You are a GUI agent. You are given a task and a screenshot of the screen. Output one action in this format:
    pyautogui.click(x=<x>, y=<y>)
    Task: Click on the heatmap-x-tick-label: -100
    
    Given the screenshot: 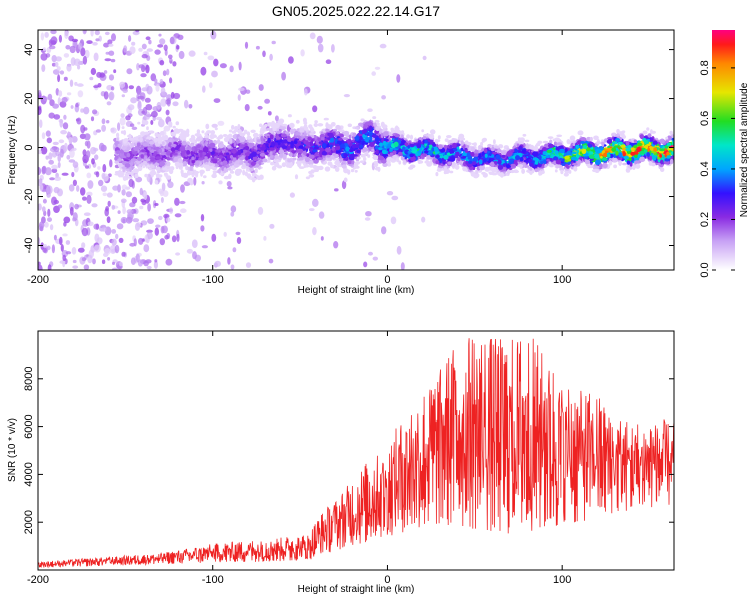 What is the action you would take?
    pyautogui.click(x=213, y=280)
    